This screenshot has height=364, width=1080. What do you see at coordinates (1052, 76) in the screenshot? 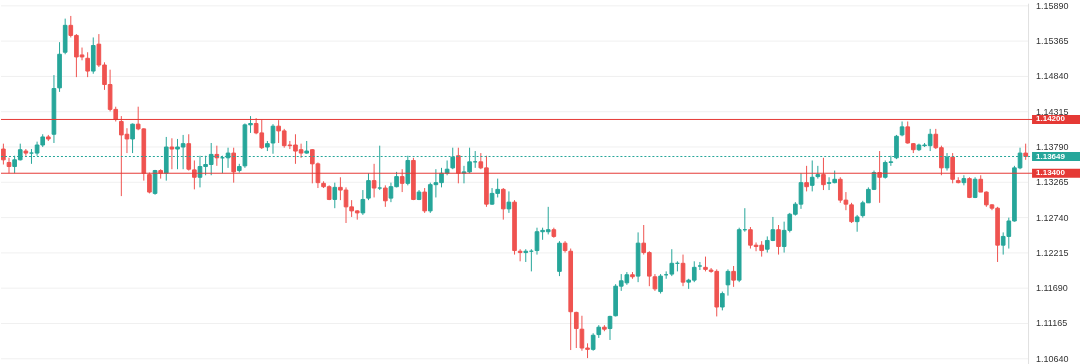
I see `y-tick-label: 1.14840` at bounding box center [1052, 76].